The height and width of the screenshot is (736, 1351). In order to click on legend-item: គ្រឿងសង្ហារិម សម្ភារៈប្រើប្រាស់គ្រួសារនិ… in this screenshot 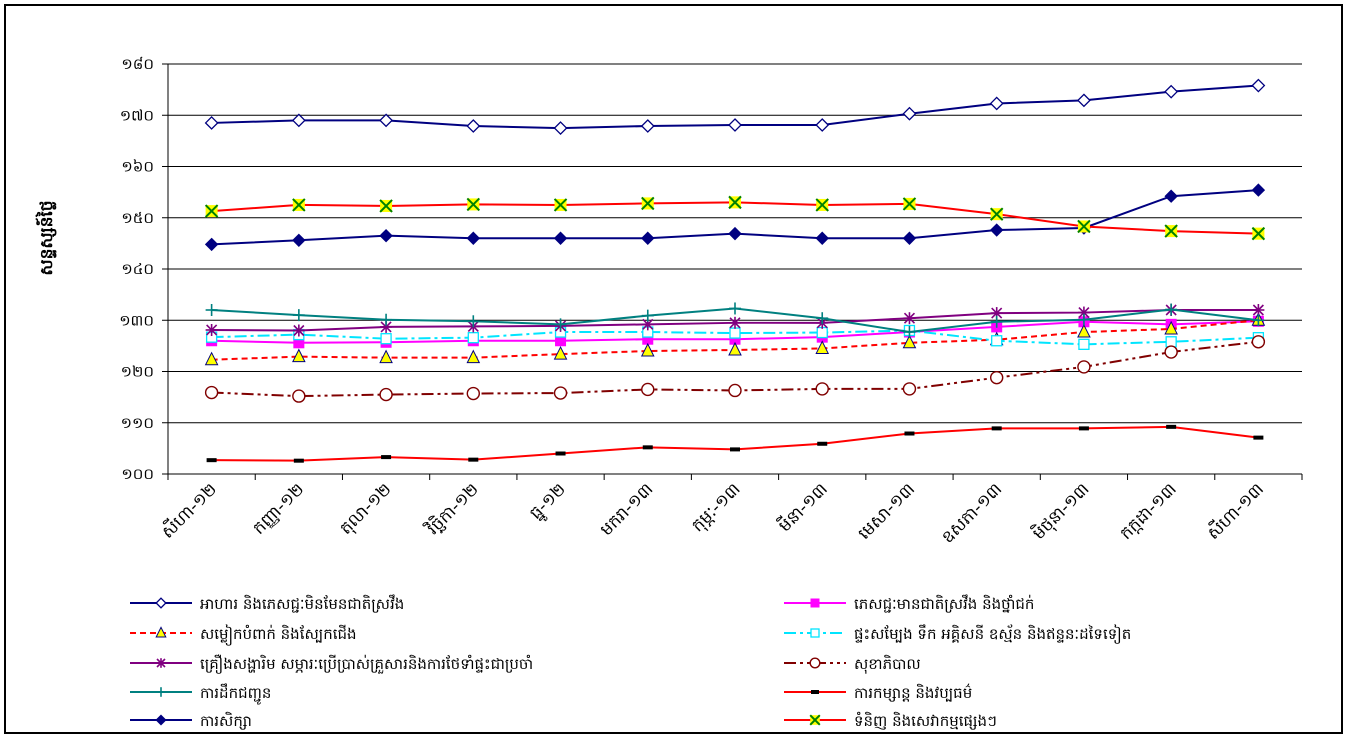, I will do `click(331, 664)`.